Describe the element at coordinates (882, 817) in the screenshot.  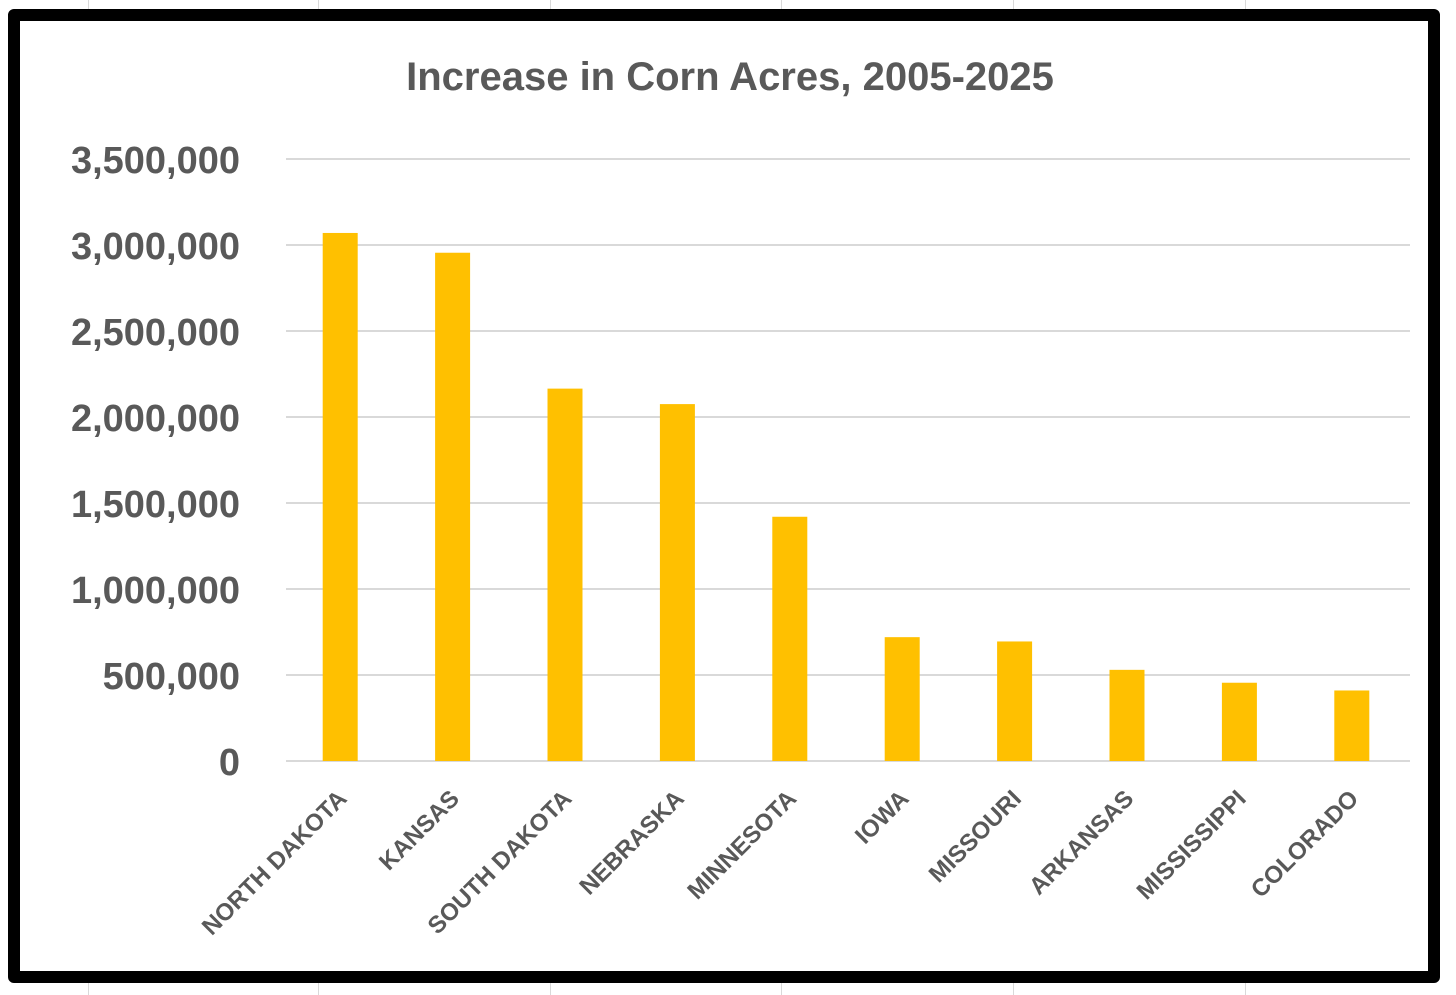
I see `x-tick-label: IOWA` at that location.